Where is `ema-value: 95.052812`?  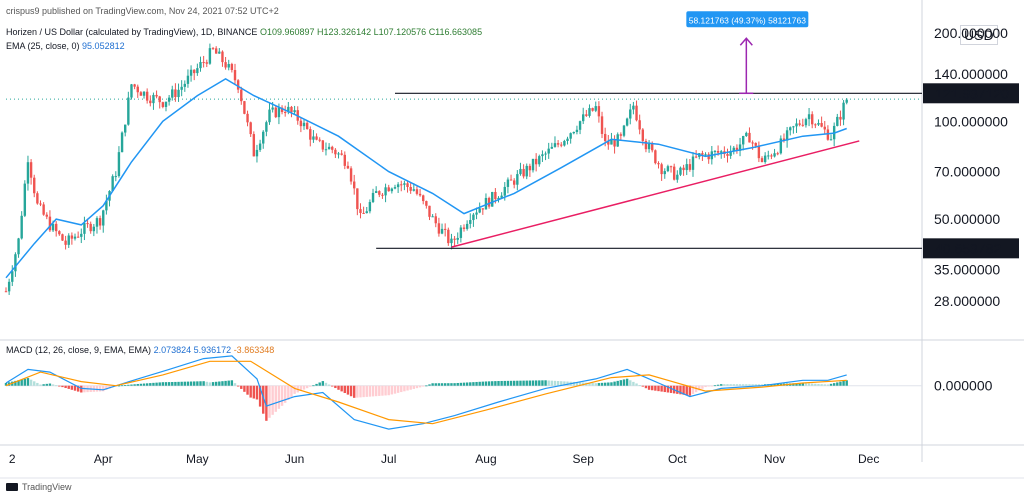 ema-value: 95.052812 is located at coordinates (103, 46).